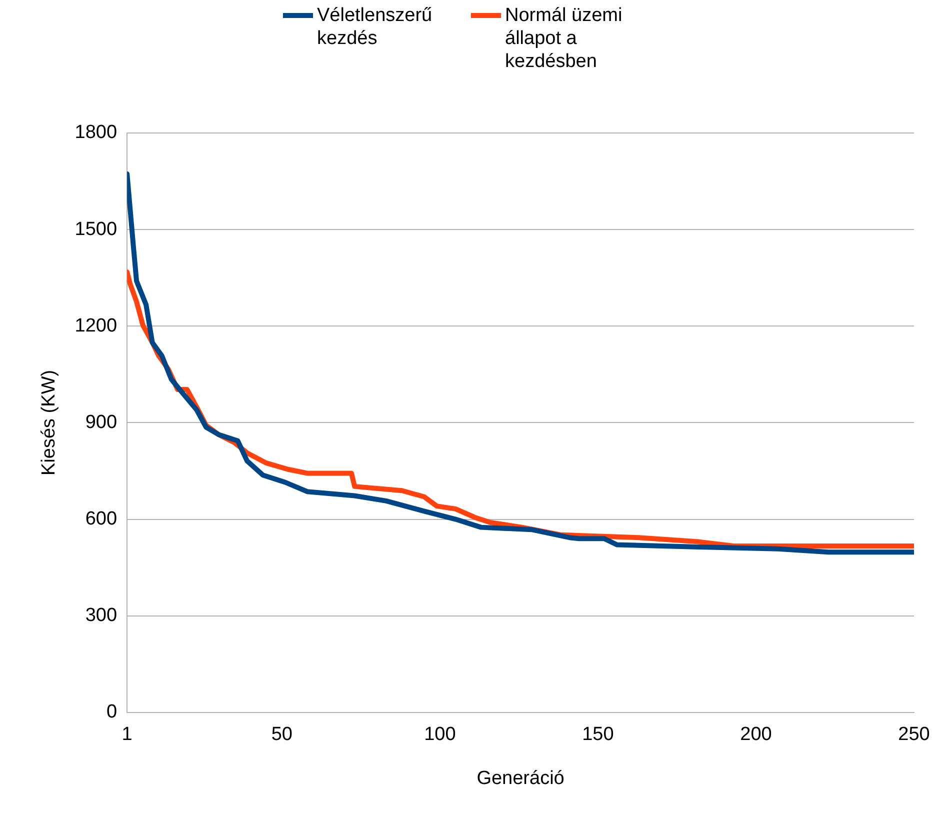 The width and height of the screenshot is (936, 818). I want to click on y-tick-label: 1500, so click(96, 229).